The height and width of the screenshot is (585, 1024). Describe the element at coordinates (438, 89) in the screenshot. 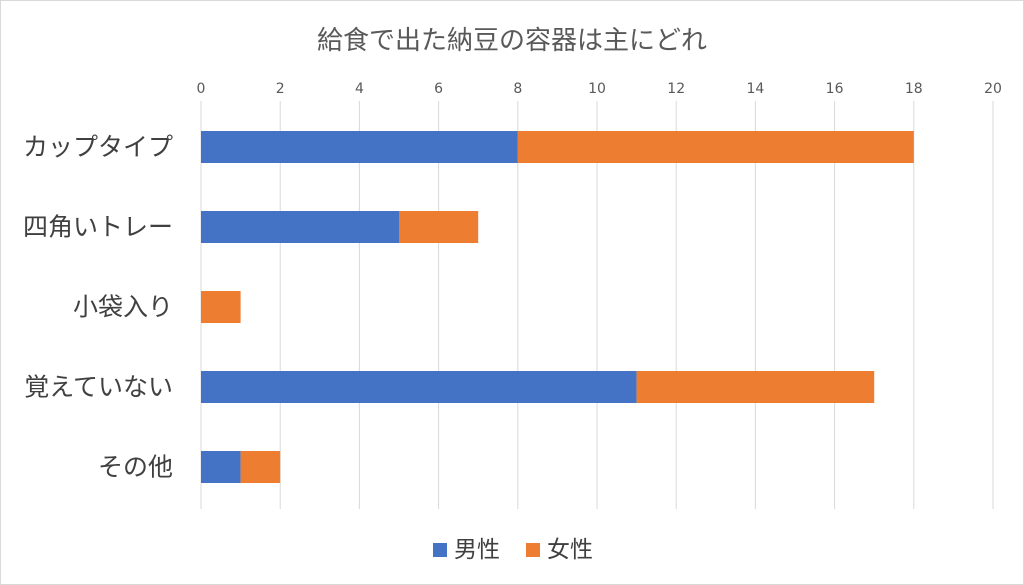

I see `x-tick-label: 6` at that location.